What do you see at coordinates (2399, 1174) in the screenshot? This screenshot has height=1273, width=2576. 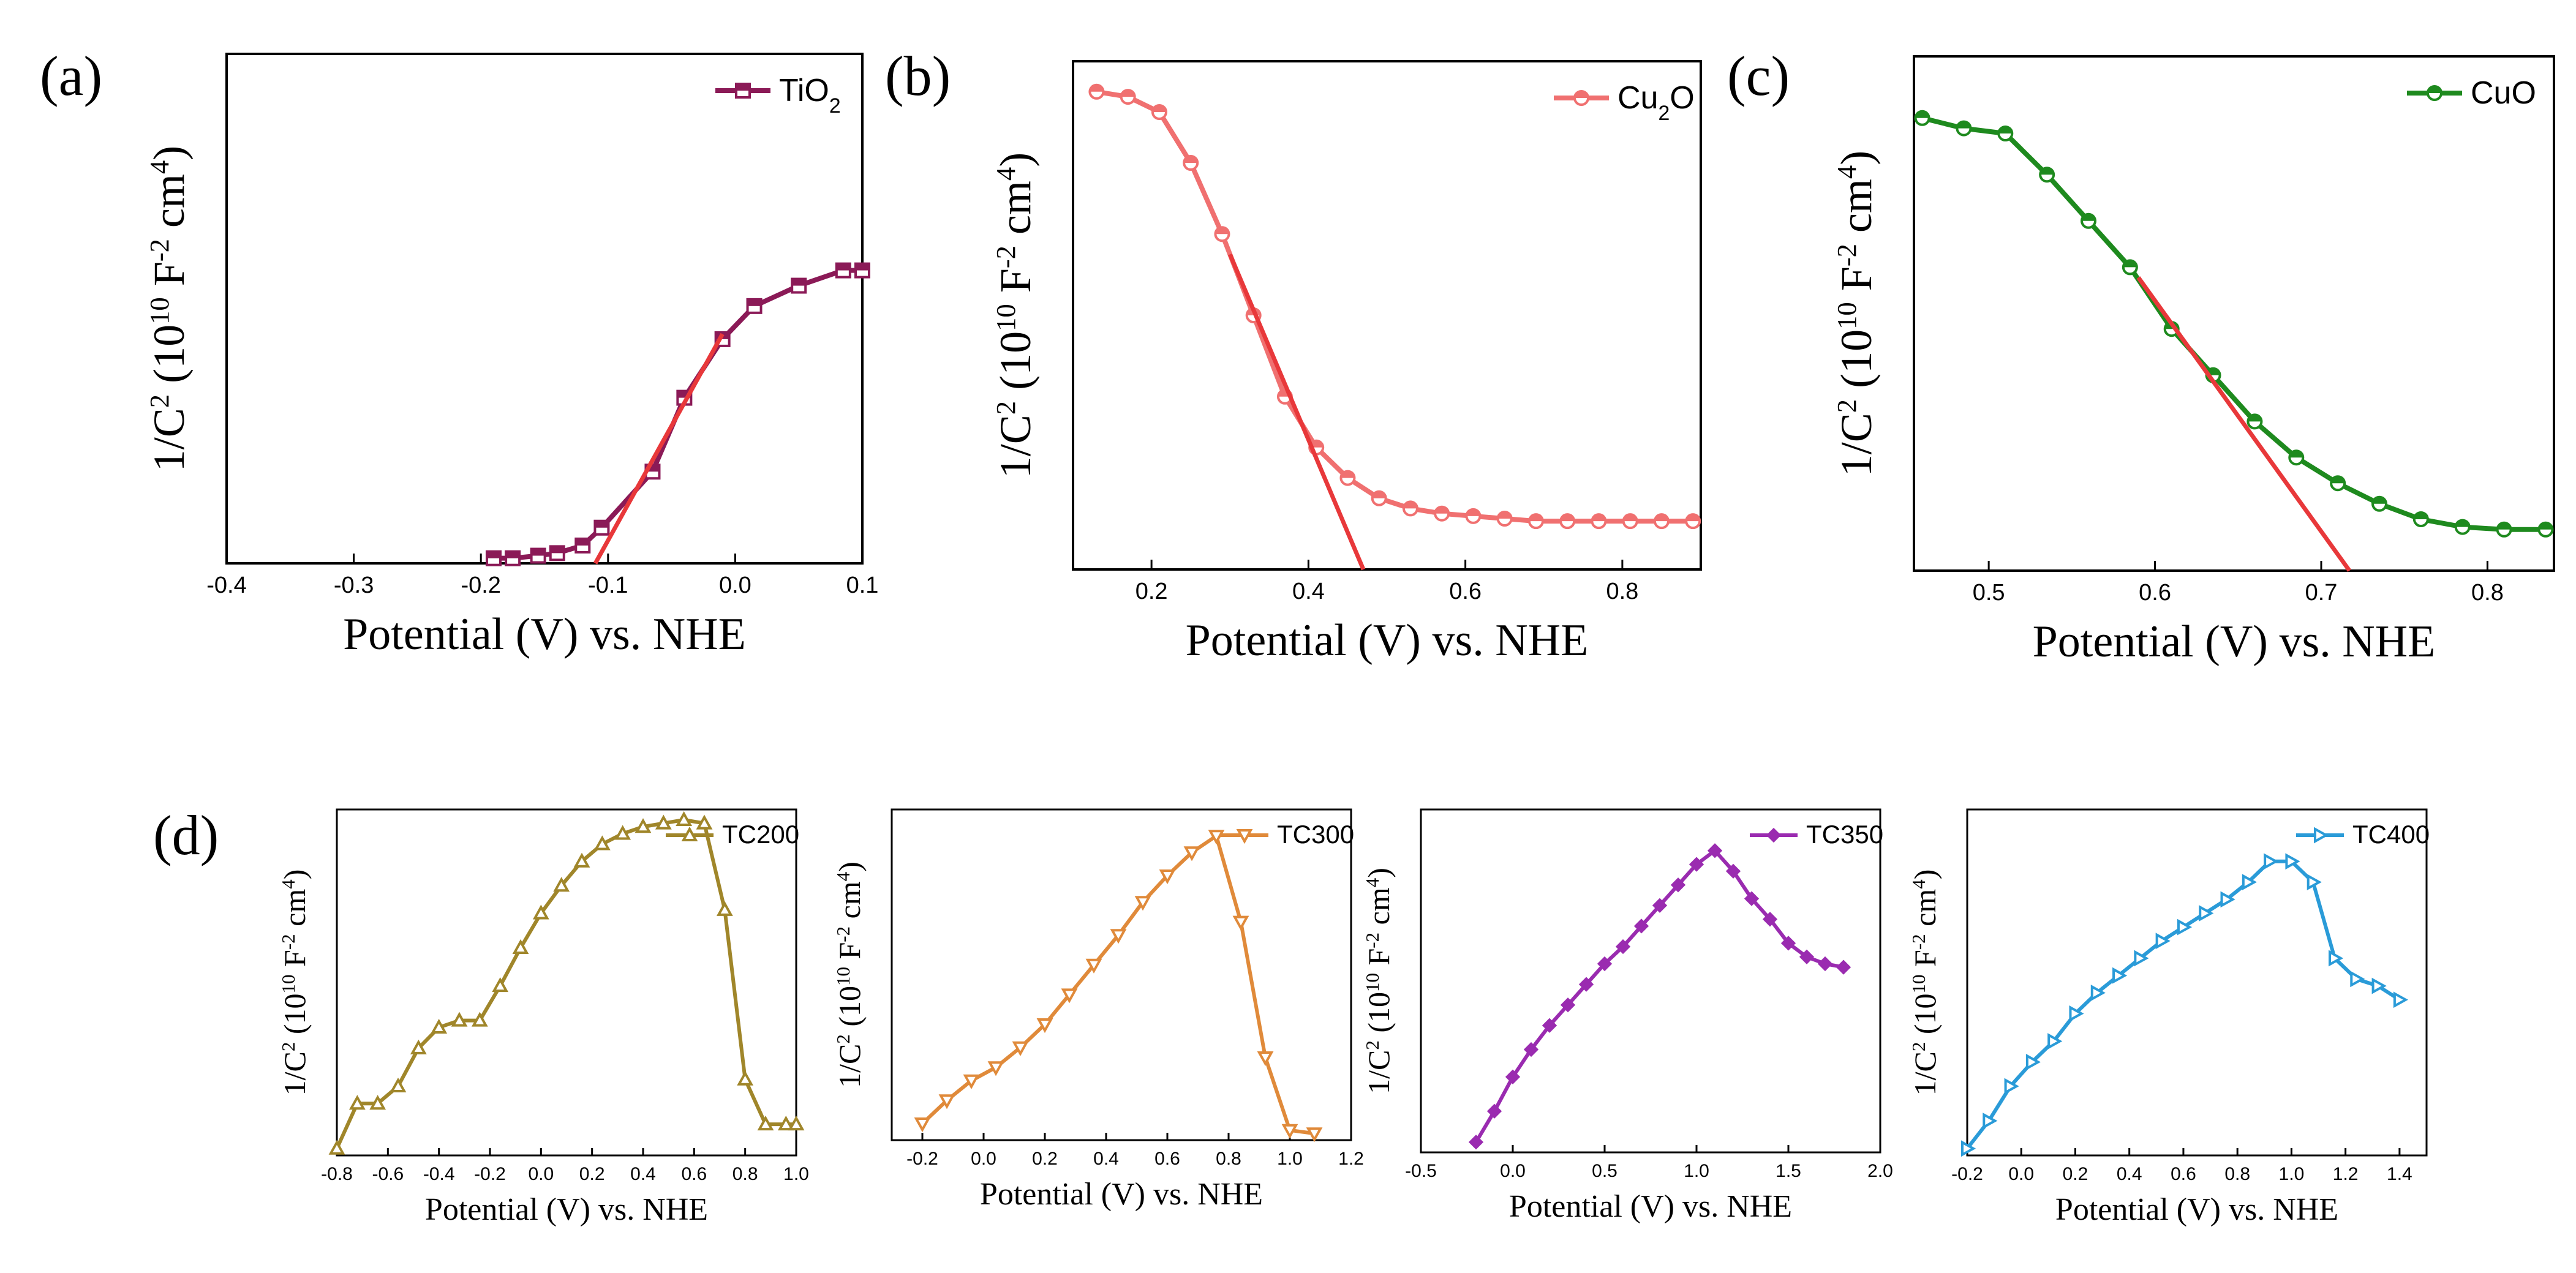 I see `x-tick-label: 1.4` at bounding box center [2399, 1174].